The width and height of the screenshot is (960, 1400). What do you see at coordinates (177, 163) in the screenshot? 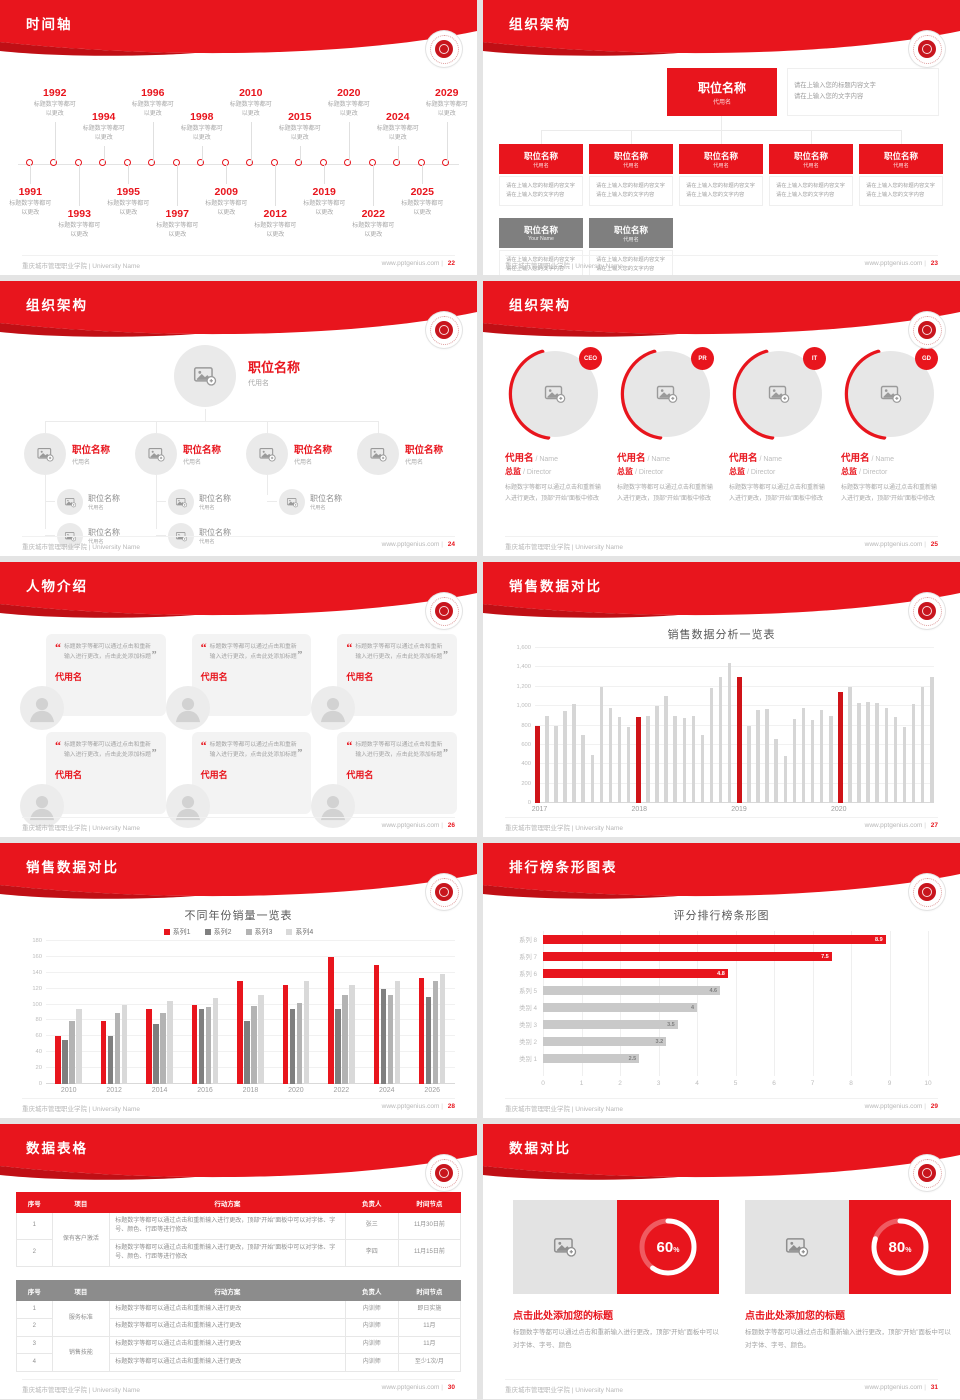
I see `timeline-item: 1997 标题数字等都可以更改` at bounding box center [177, 163].